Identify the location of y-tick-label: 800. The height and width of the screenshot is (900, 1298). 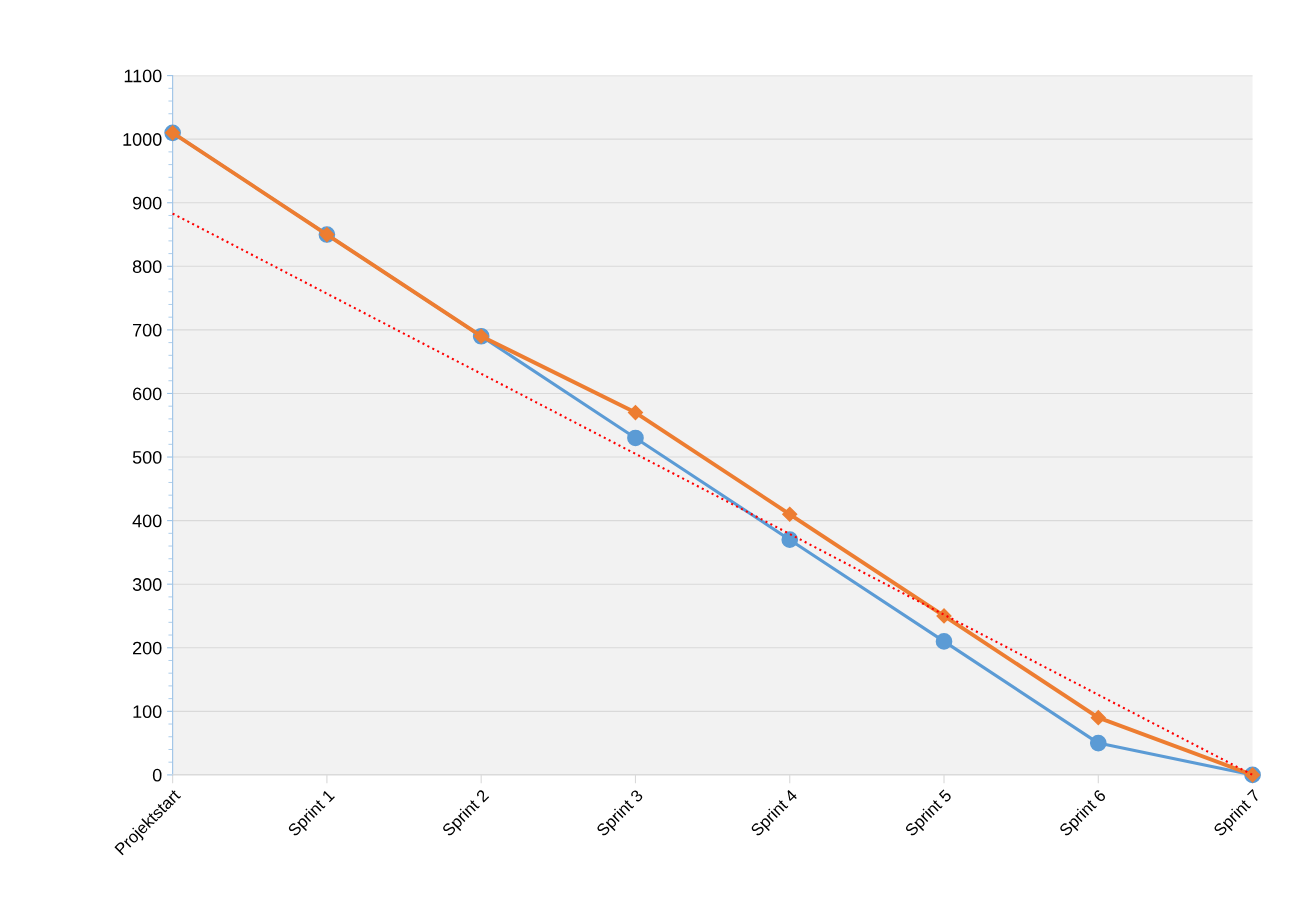
(147, 267).